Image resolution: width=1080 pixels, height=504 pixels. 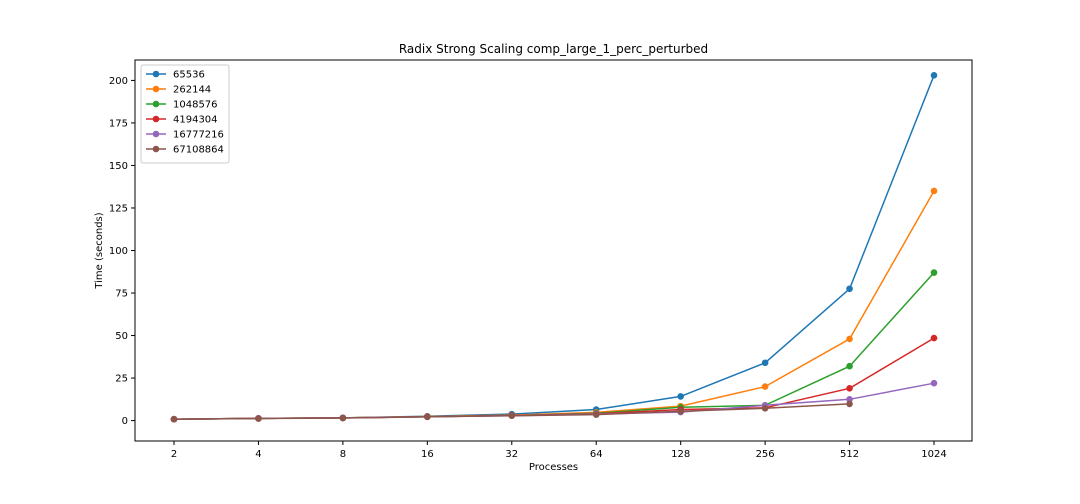 I want to click on y-tick-label: 125, so click(x=118, y=208).